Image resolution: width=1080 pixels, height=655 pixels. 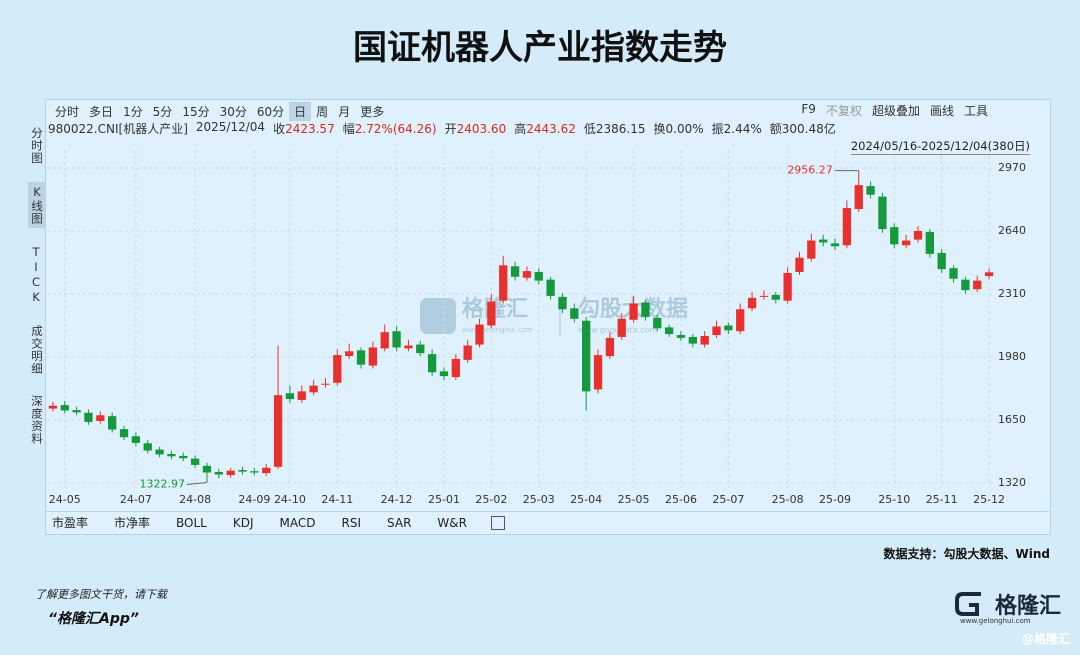 What do you see at coordinates (808, 109) in the screenshot?
I see `tool-button: F9` at bounding box center [808, 109].